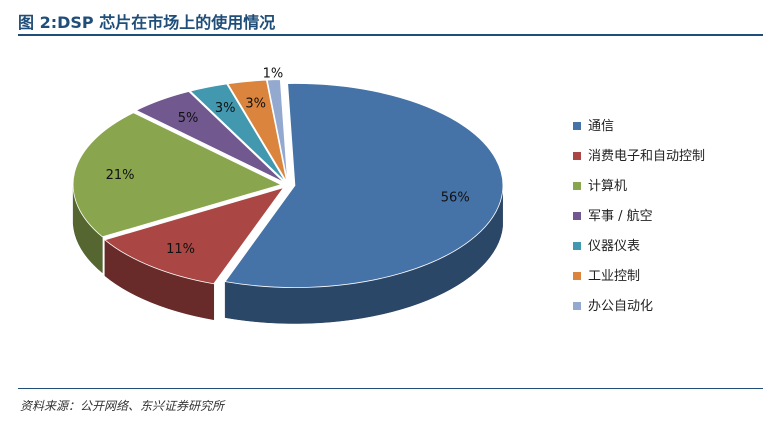 This screenshot has height=423, width=779. Describe the element at coordinates (668, 187) in the screenshot. I see `legend-item-3: 计算机` at that location.